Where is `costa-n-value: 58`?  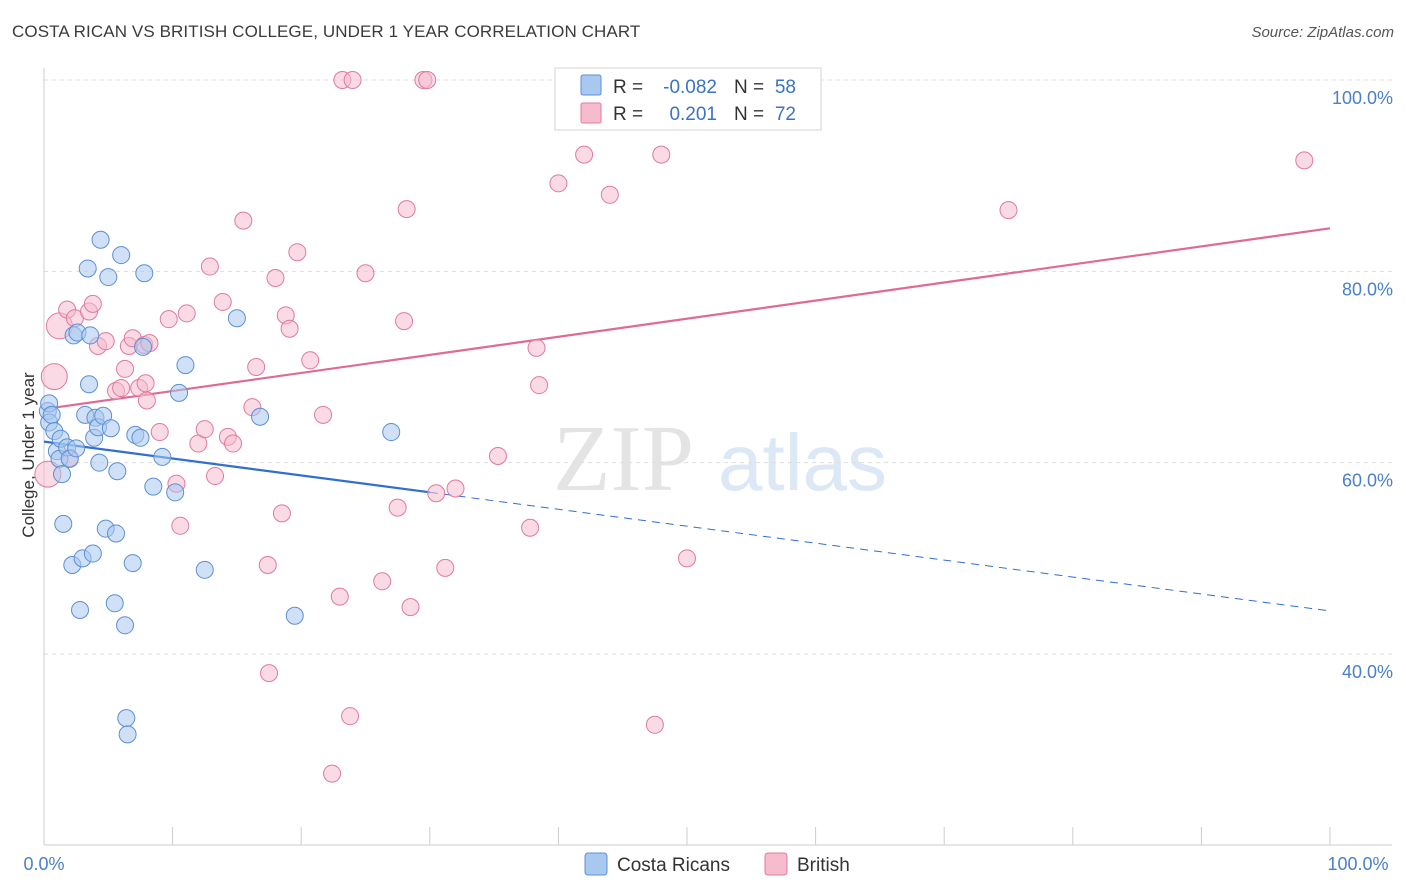
costa-n-value: 58 is located at coordinates (785, 87).